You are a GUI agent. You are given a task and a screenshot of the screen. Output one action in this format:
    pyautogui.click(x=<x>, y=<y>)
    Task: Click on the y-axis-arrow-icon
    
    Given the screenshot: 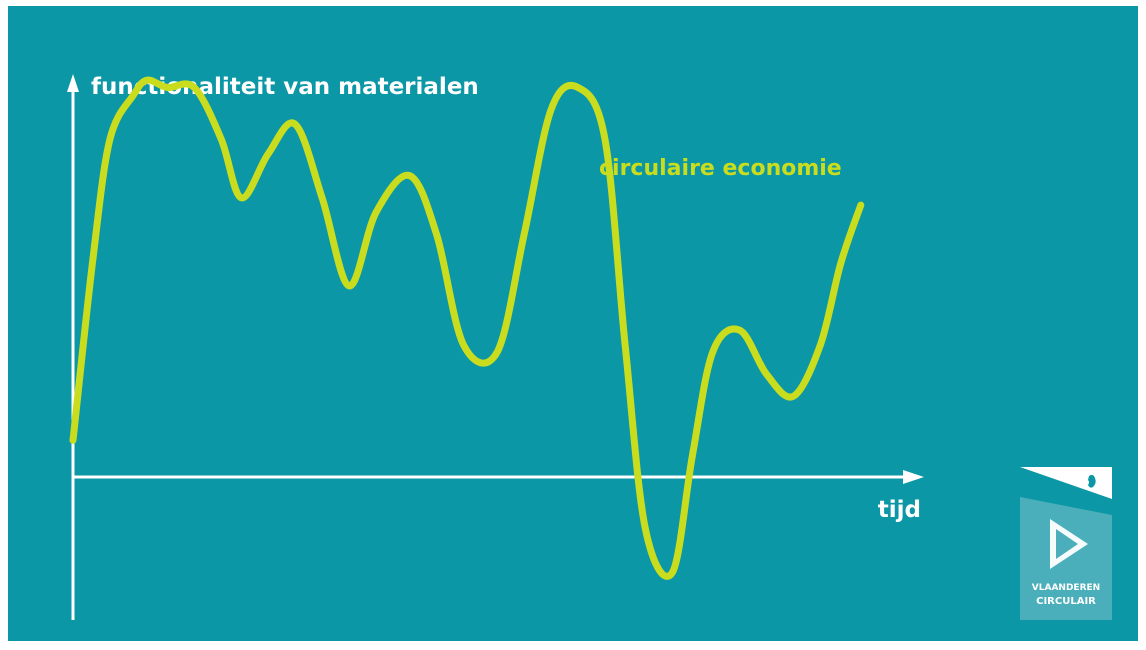 What is the action you would take?
    pyautogui.click(x=73, y=83)
    